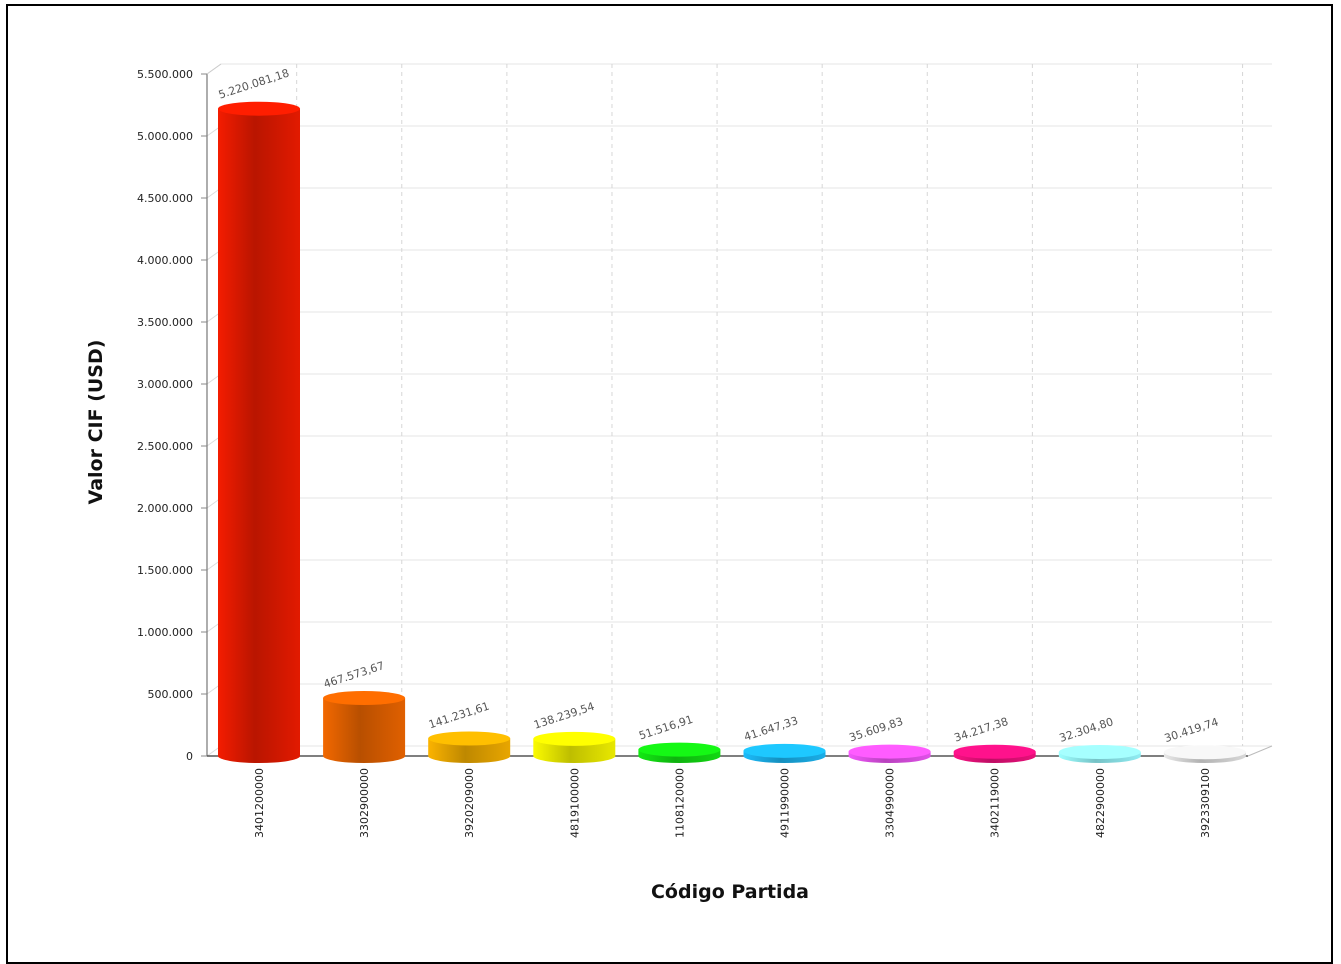  I want to click on x-tick-label: 1108120000, so click(679, 803).